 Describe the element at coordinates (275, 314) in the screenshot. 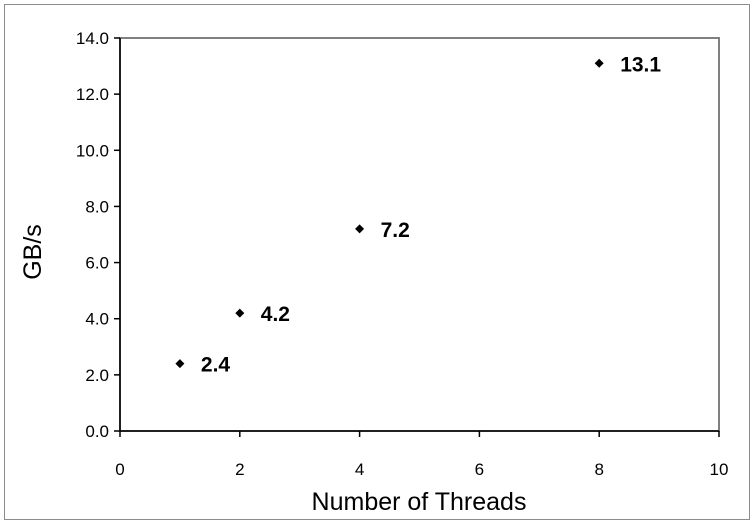

I see `data-label: 4.2` at that location.